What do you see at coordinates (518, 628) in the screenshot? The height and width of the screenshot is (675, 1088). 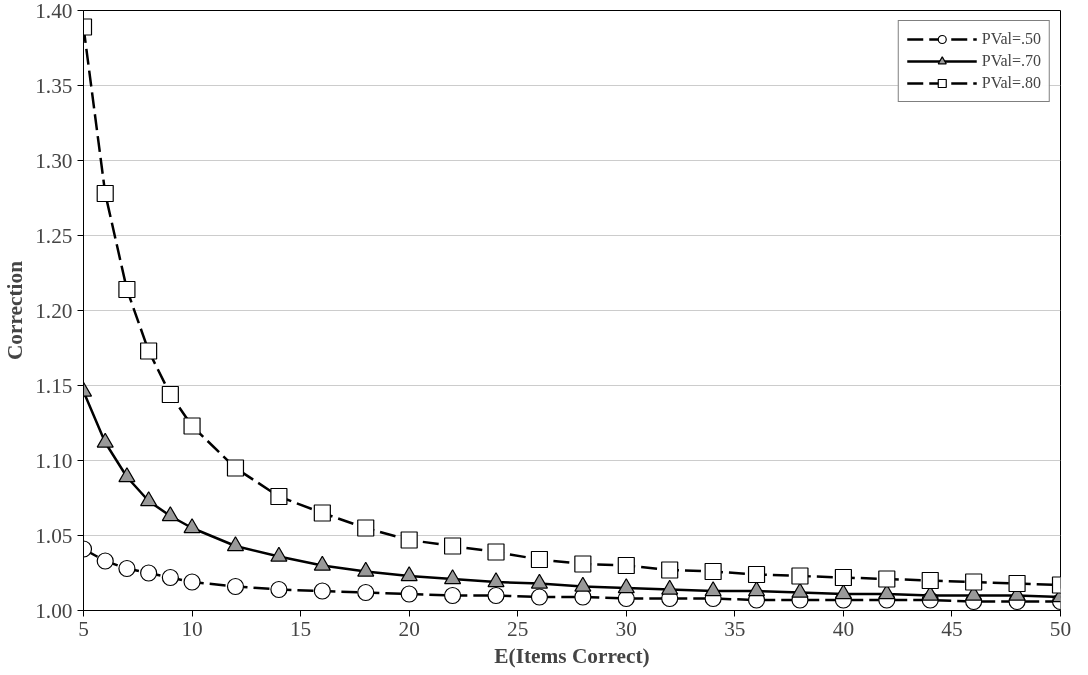 I see `x-tick-label: 25` at bounding box center [518, 628].